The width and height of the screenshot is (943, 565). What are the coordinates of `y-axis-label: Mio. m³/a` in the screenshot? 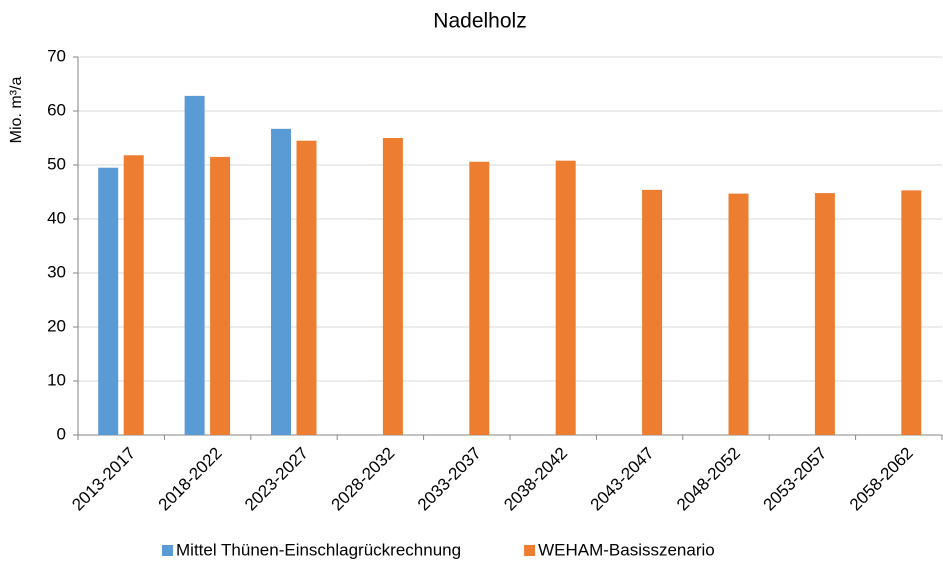 It's located at (16, 110).